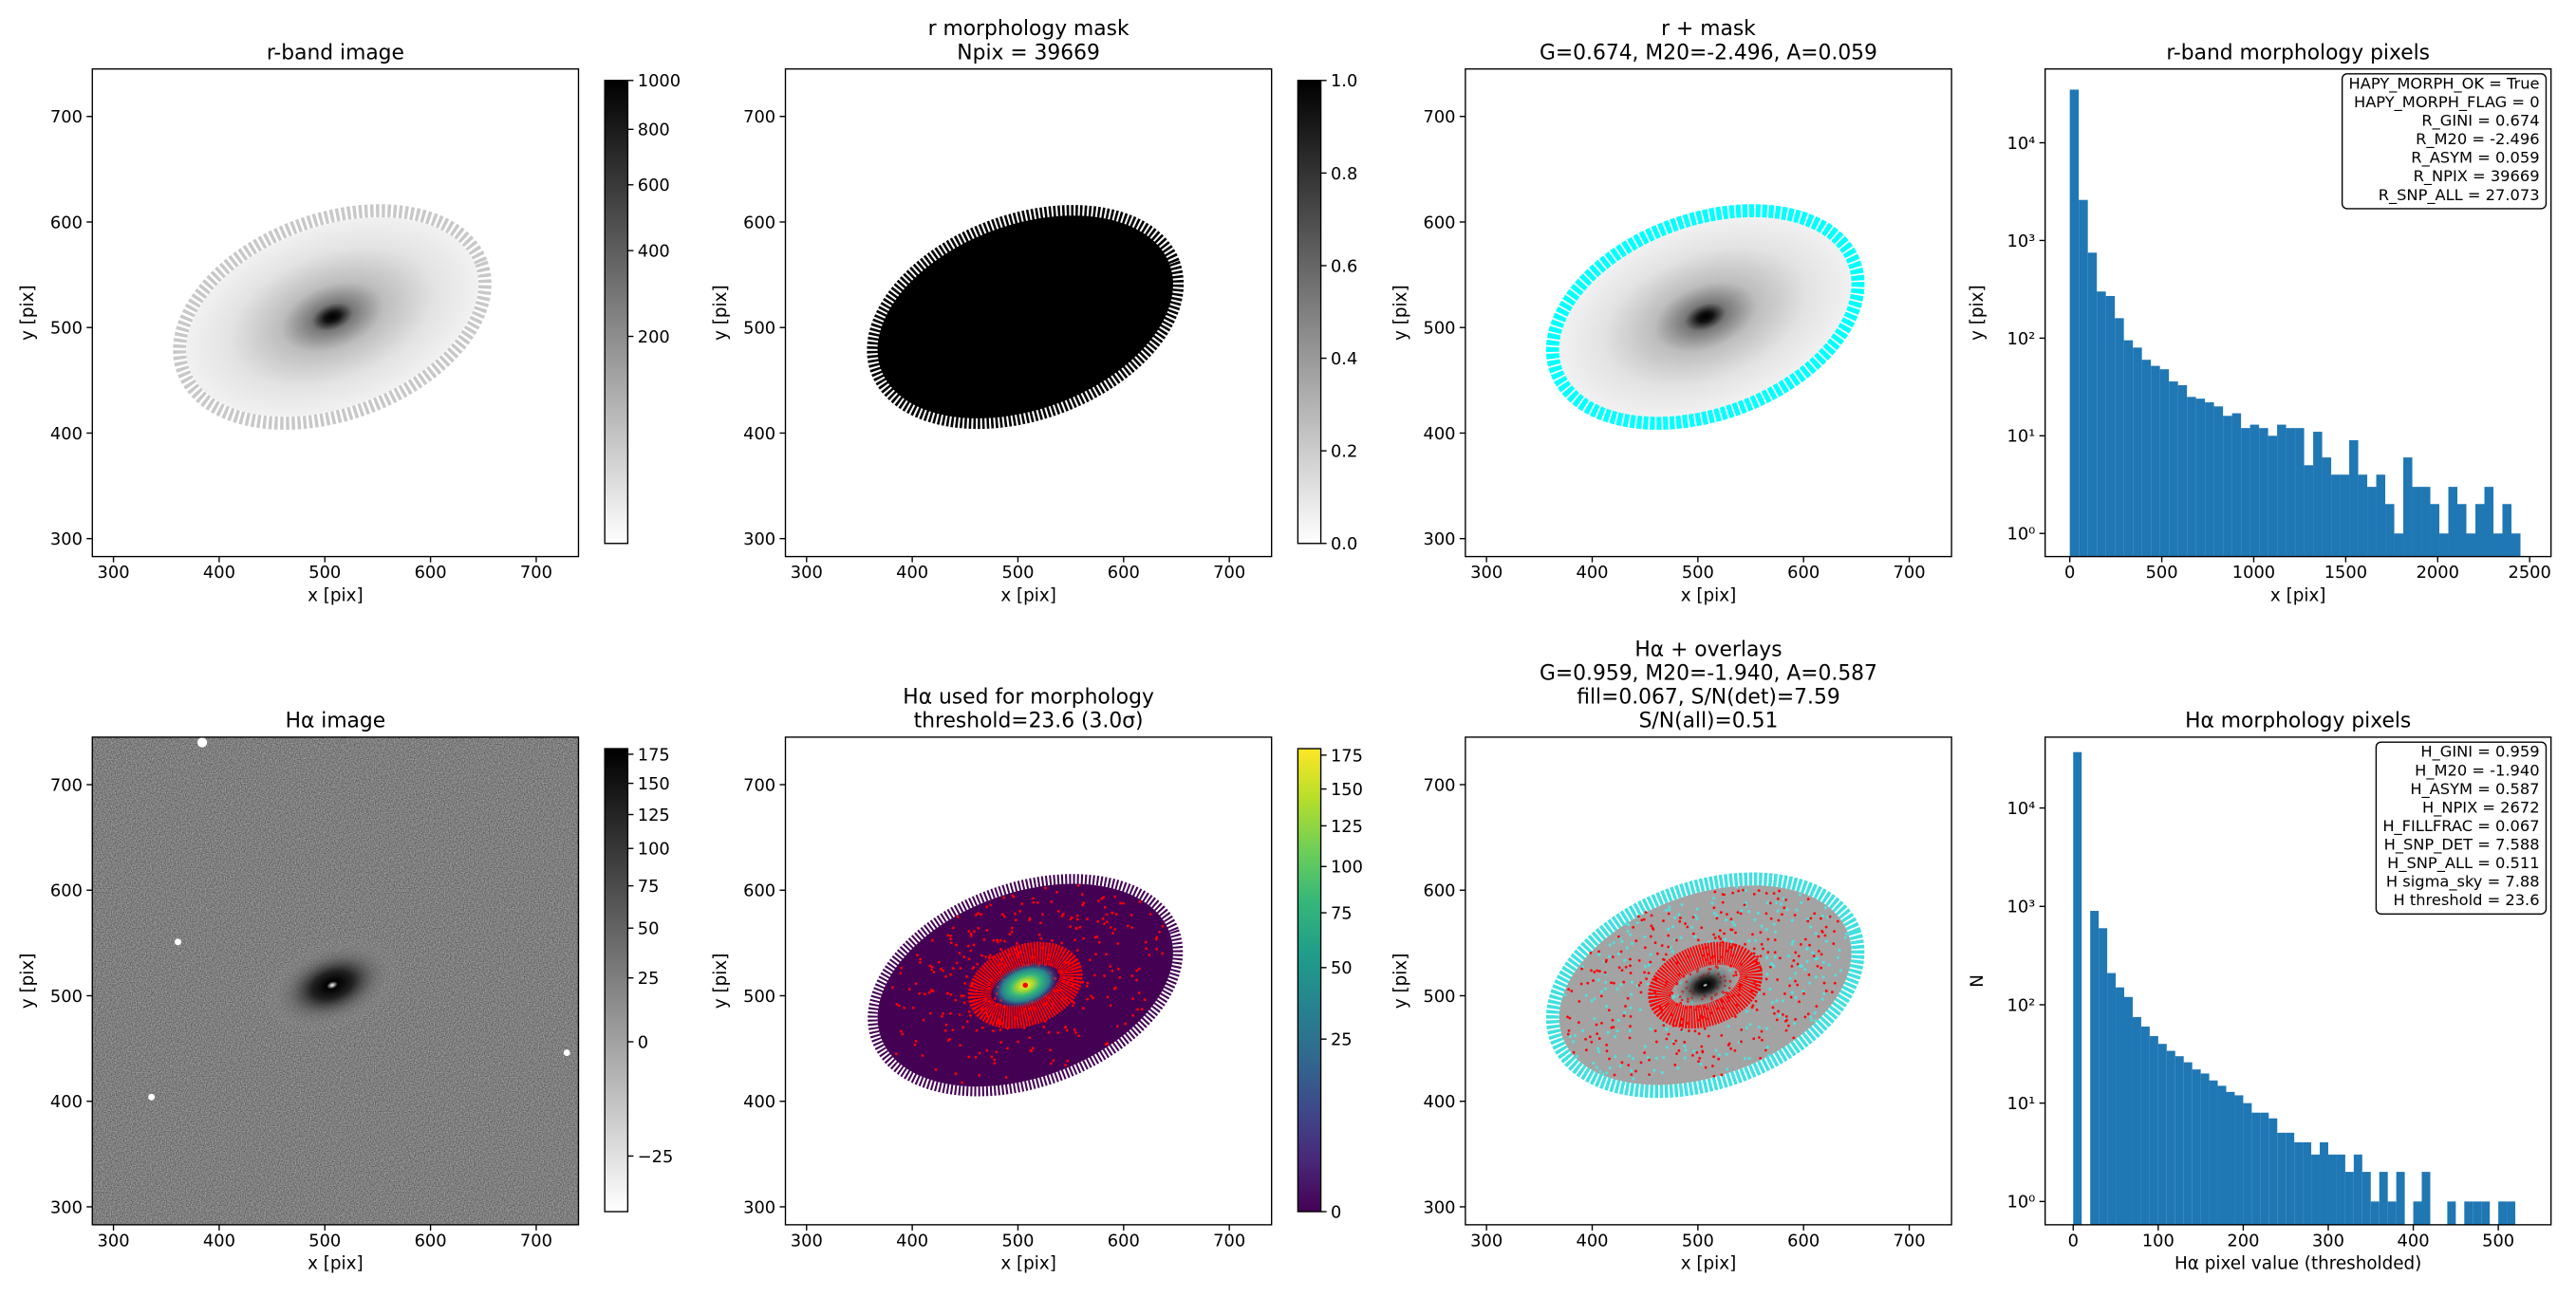 This screenshot has height=1297, width=2576. I want to click on x-tick-label: 400, so click(2414, 1241).